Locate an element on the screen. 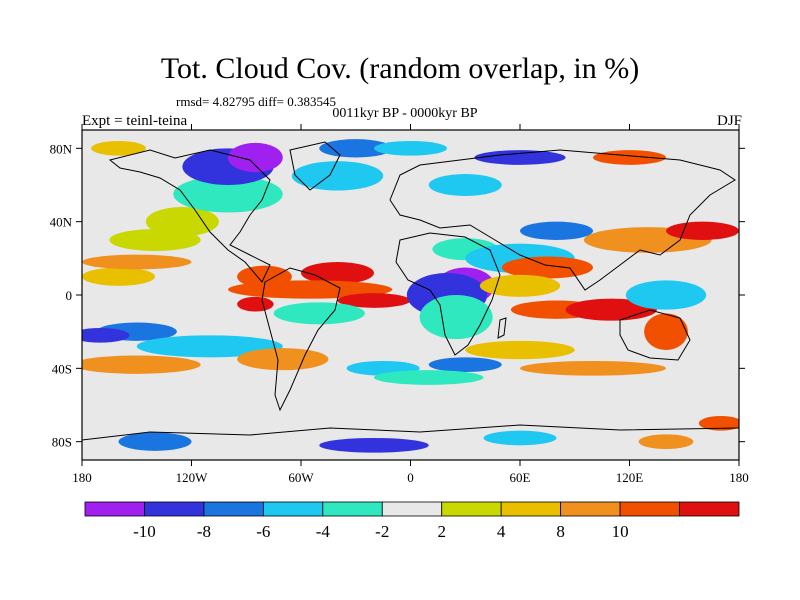 The image size is (800, 600). colorbar-label: 8 is located at coordinates (560, 531).